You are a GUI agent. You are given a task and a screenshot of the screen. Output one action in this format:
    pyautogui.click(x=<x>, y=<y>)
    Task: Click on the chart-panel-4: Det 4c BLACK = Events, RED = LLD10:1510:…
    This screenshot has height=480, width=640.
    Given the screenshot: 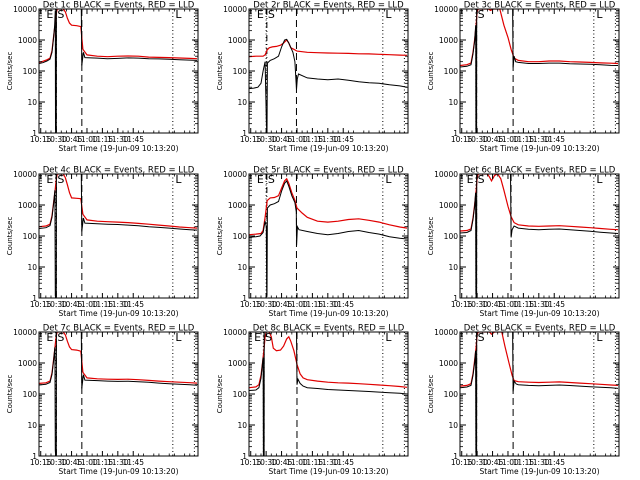 What is the action you would take?
    pyautogui.click(x=102, y=242)
    